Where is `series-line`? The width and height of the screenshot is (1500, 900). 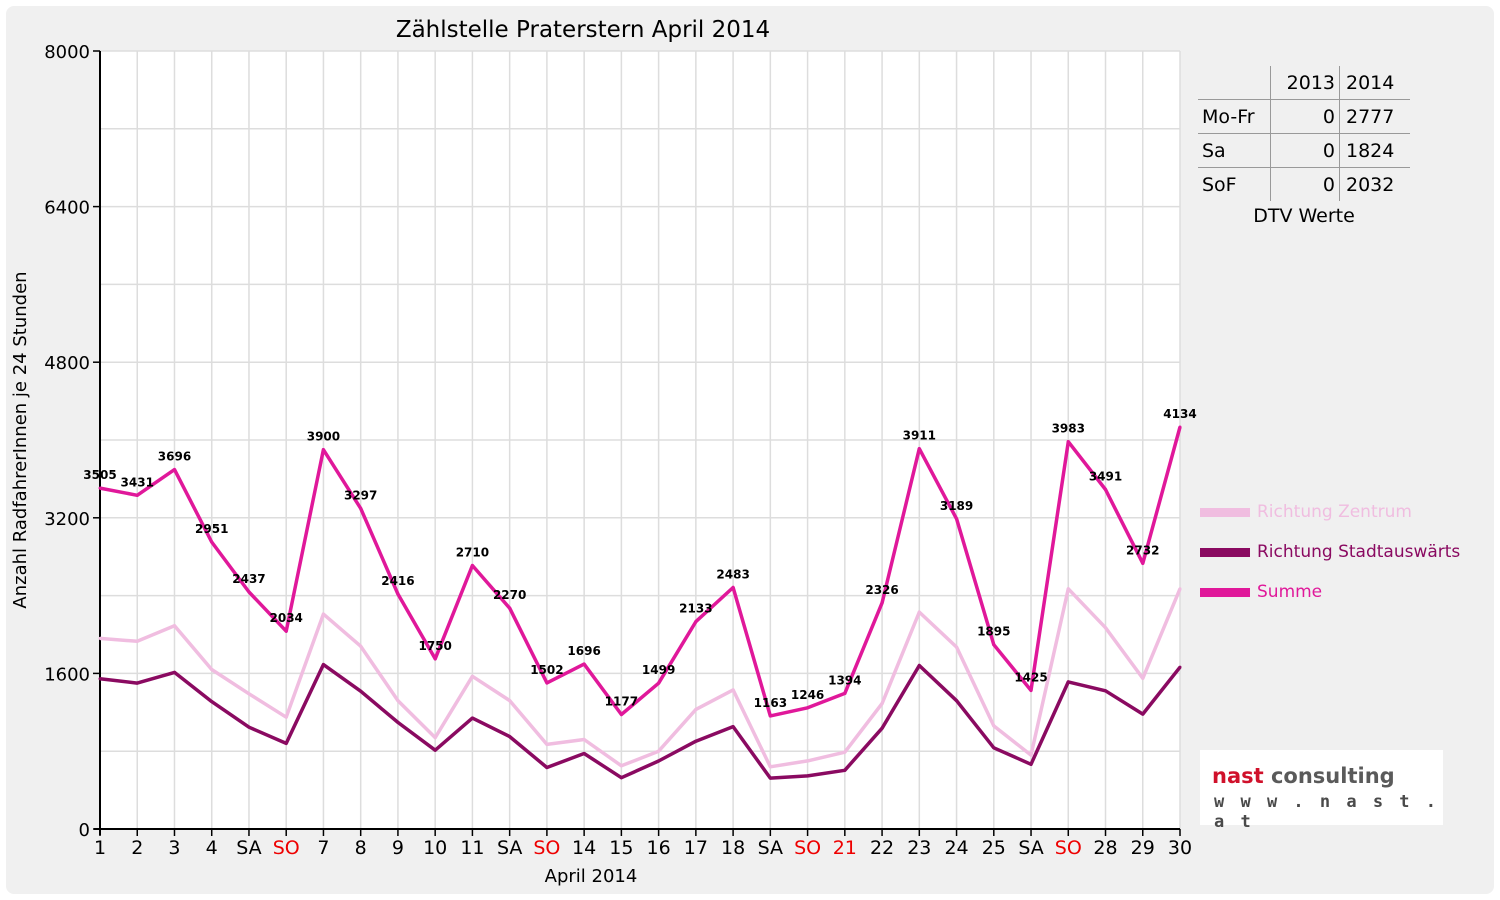 series-line is located at coordinates (640, 678).